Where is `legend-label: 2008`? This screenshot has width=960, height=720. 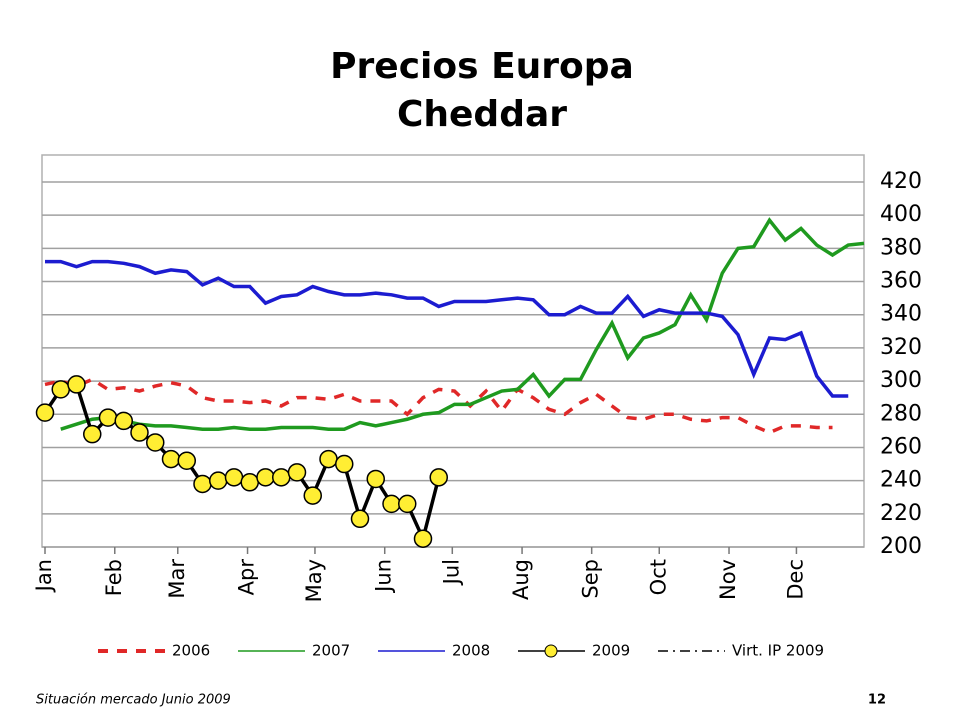 legend-label: 2008 is located at coordinates (471, 651).